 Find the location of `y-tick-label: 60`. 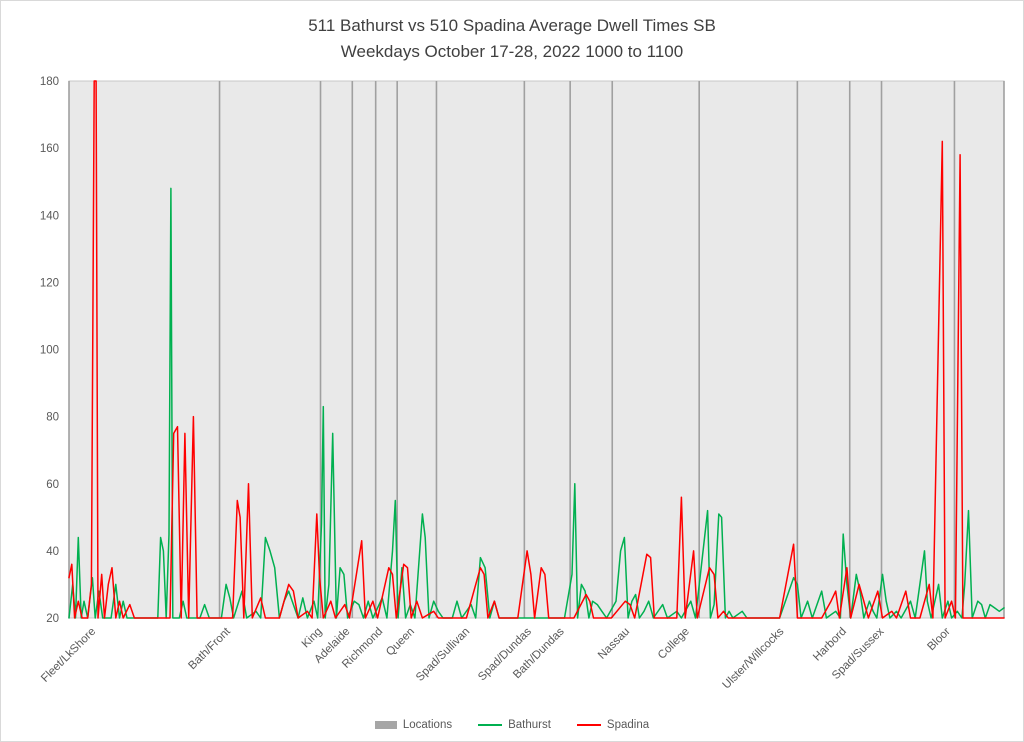

y-tick-label: 60 is located at coordinates (52, 485).